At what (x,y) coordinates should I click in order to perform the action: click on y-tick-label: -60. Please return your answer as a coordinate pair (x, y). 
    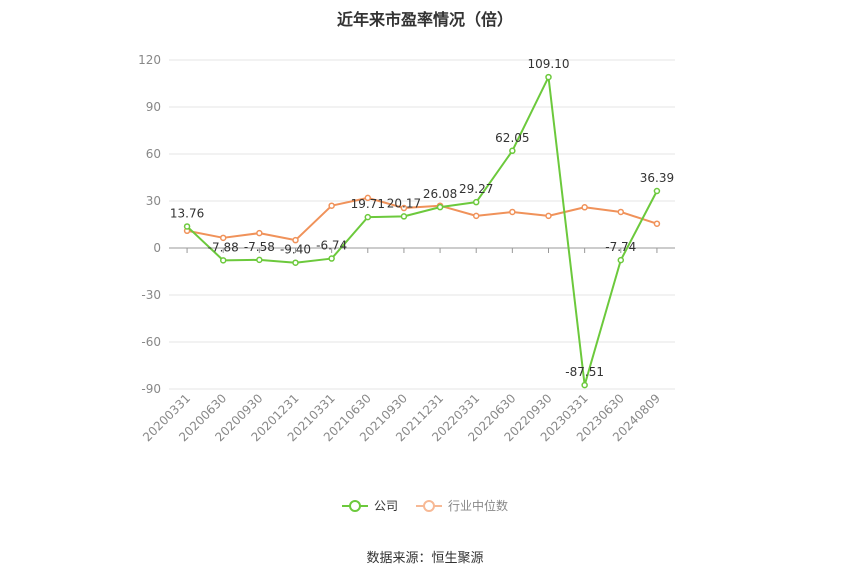
    Looking at the image, I should click on (151, 342).